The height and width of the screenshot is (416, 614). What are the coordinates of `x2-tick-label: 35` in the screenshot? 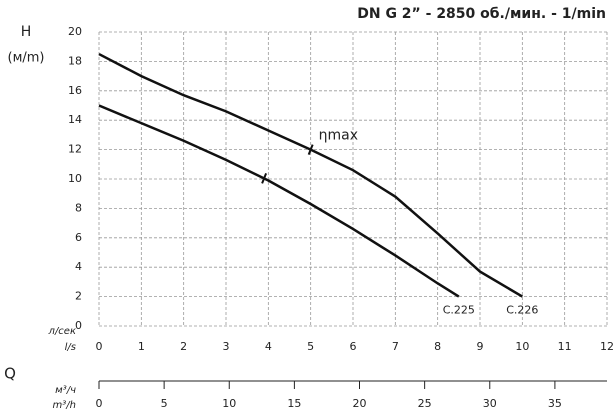 It's located at (555, 403).